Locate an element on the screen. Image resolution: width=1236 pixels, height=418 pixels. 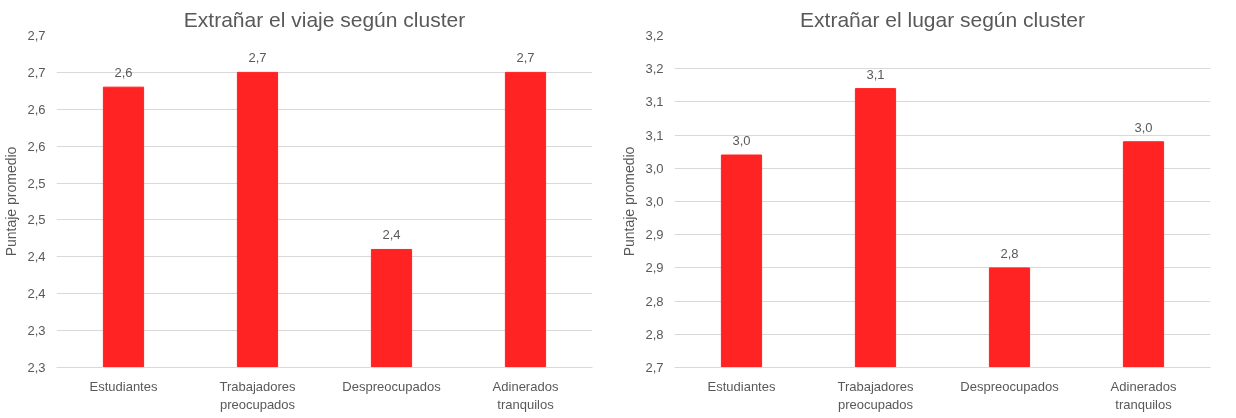
data-label: 2,8 is located at coordinates (1009, 253).